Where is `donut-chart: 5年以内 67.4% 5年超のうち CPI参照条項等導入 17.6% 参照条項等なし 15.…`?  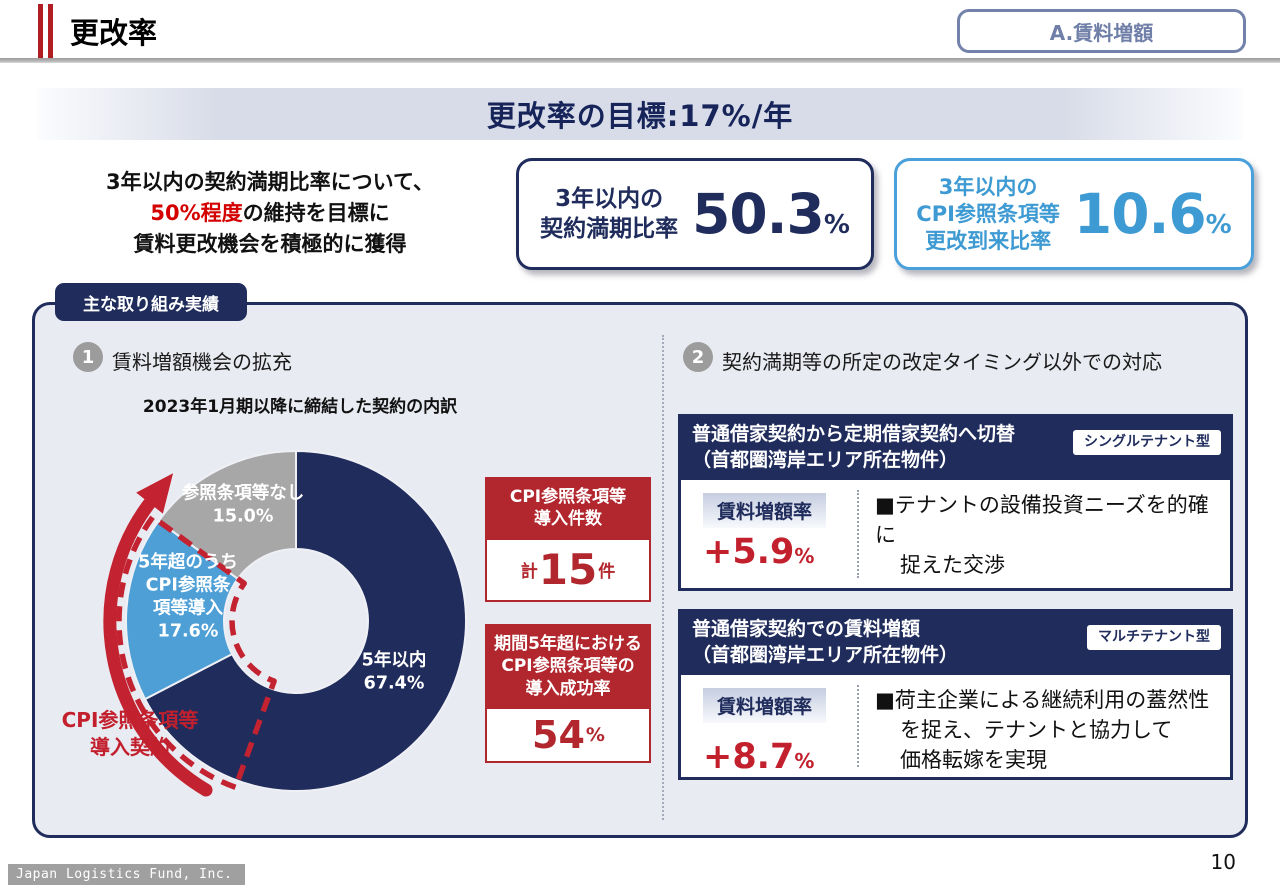
donut-chart: 5年以内 67.4% 5年超のうち CPI参照条項等導入 17.6% 参照条項等なし 15.… is located at coordinates (285, 623).